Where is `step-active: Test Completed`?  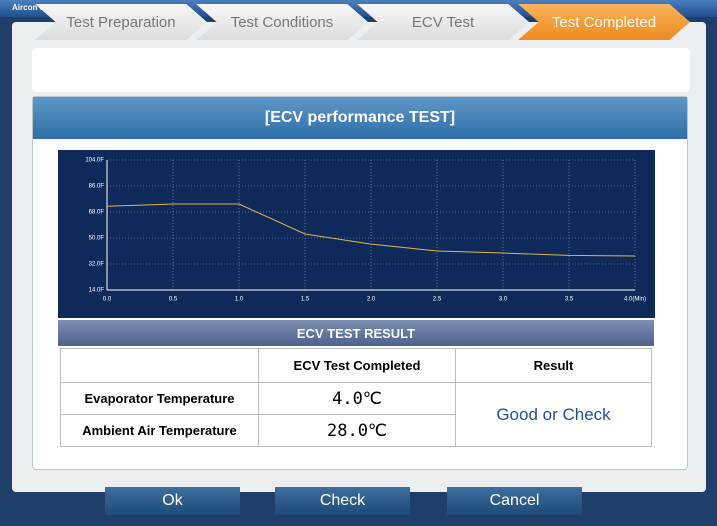 step-active: Test Completed is located at coordinates (604, 22).